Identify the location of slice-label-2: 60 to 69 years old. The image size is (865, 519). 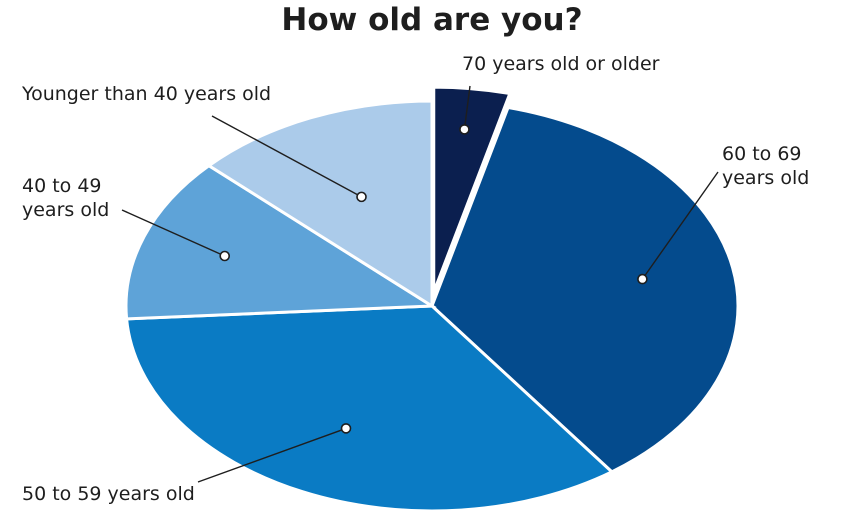
(765, 166).